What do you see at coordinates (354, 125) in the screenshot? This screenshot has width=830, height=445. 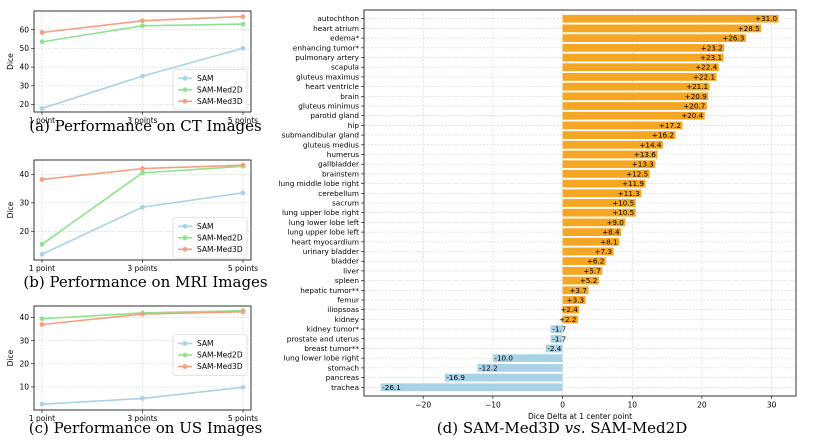 I see `category-label: hip` at bounding box center [354, 125].